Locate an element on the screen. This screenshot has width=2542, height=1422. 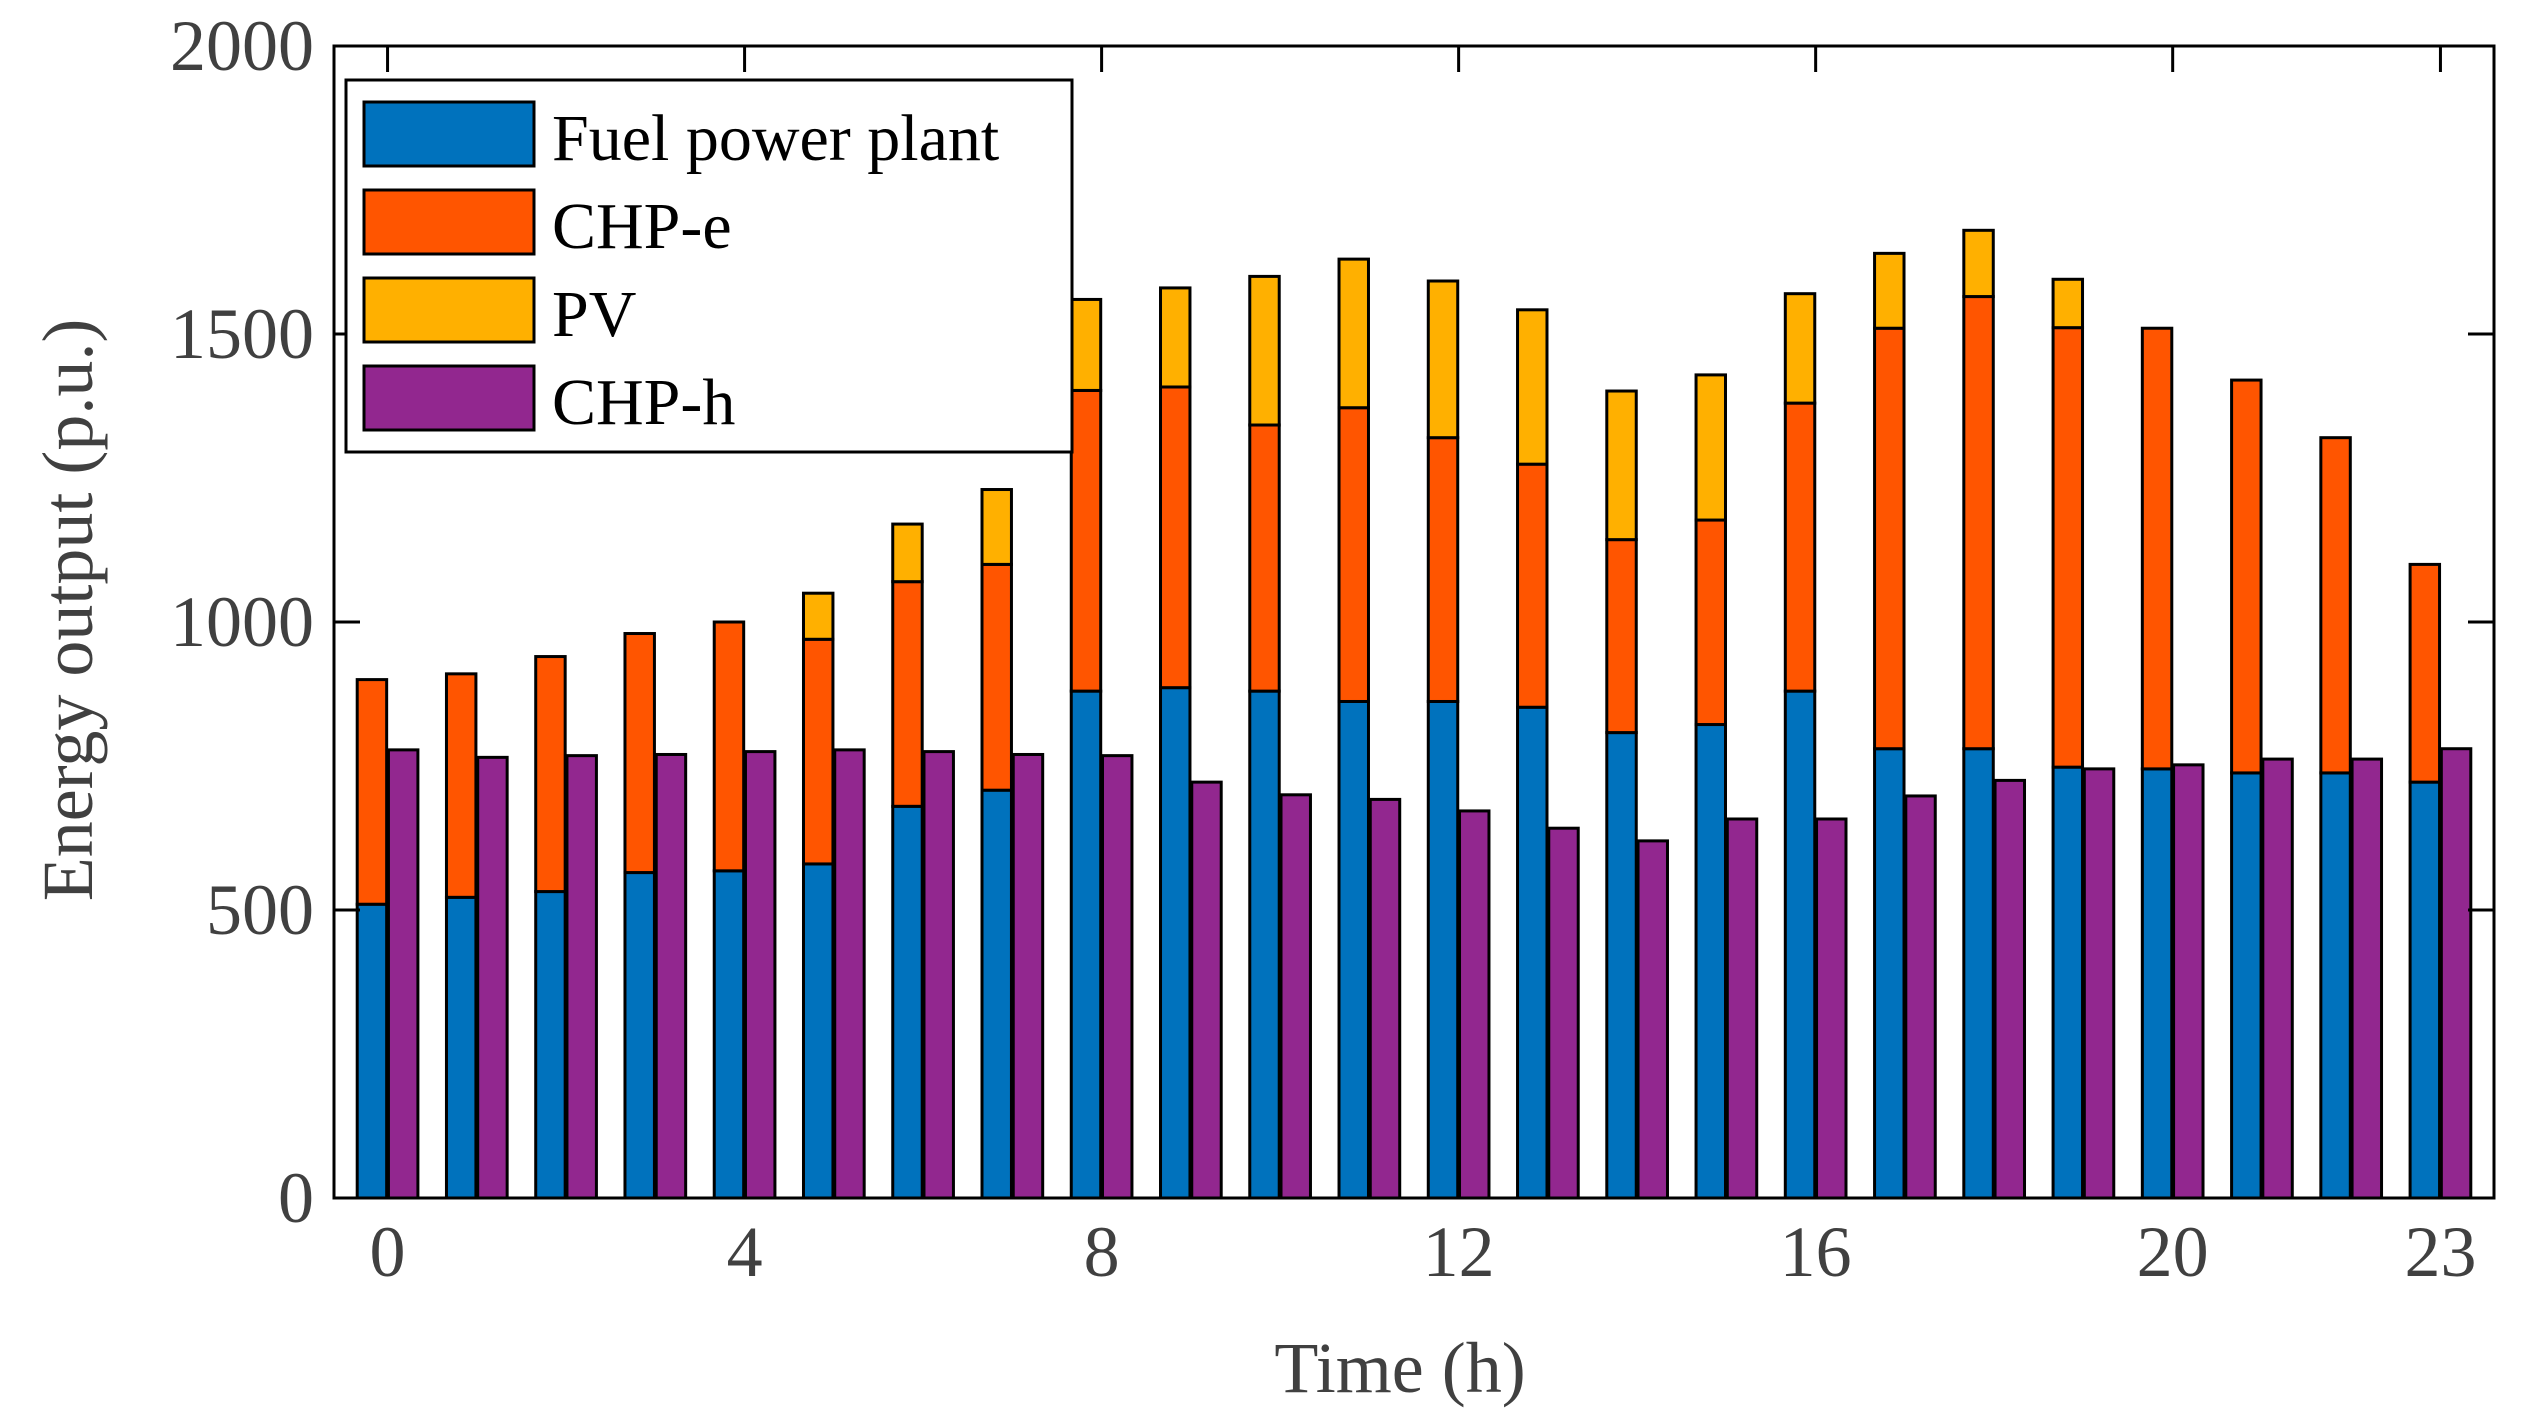
bar-chp-h-h8 is located at coordinates (1117, 977).